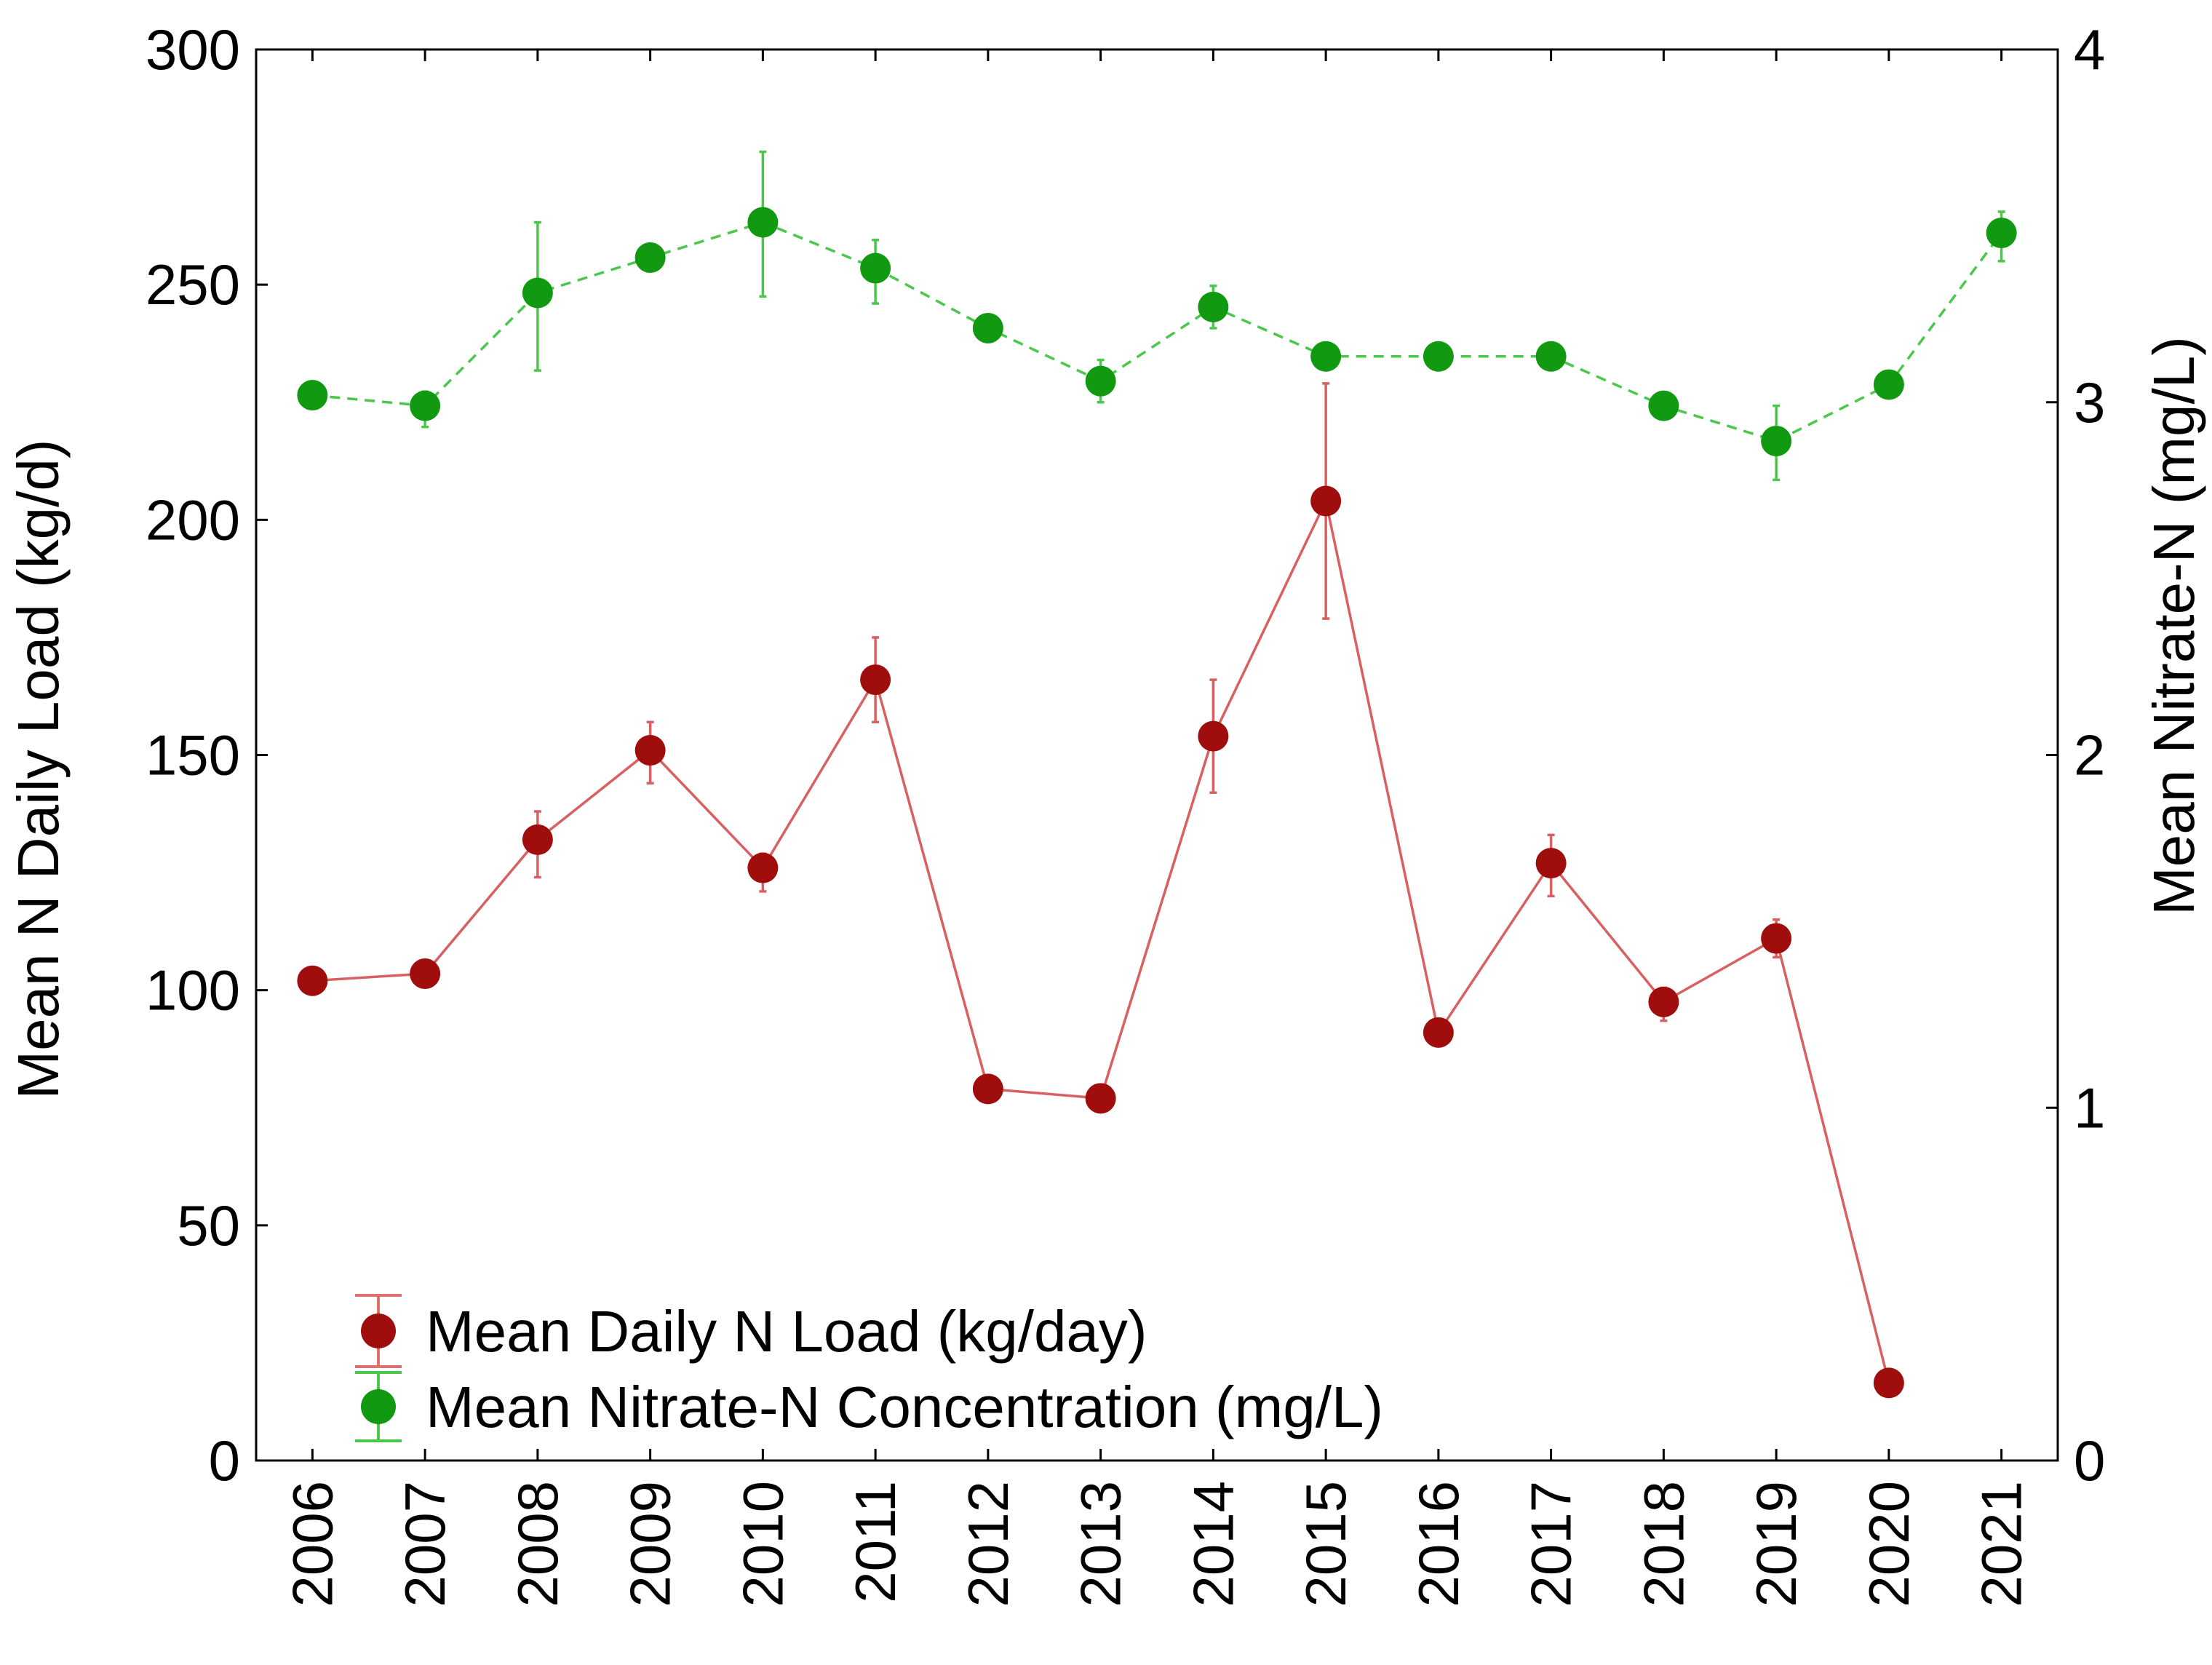 The width and height of the screenshot is (2212, 1665). I want to click on right-axis-tick-label: 3, so click(2089, 402).